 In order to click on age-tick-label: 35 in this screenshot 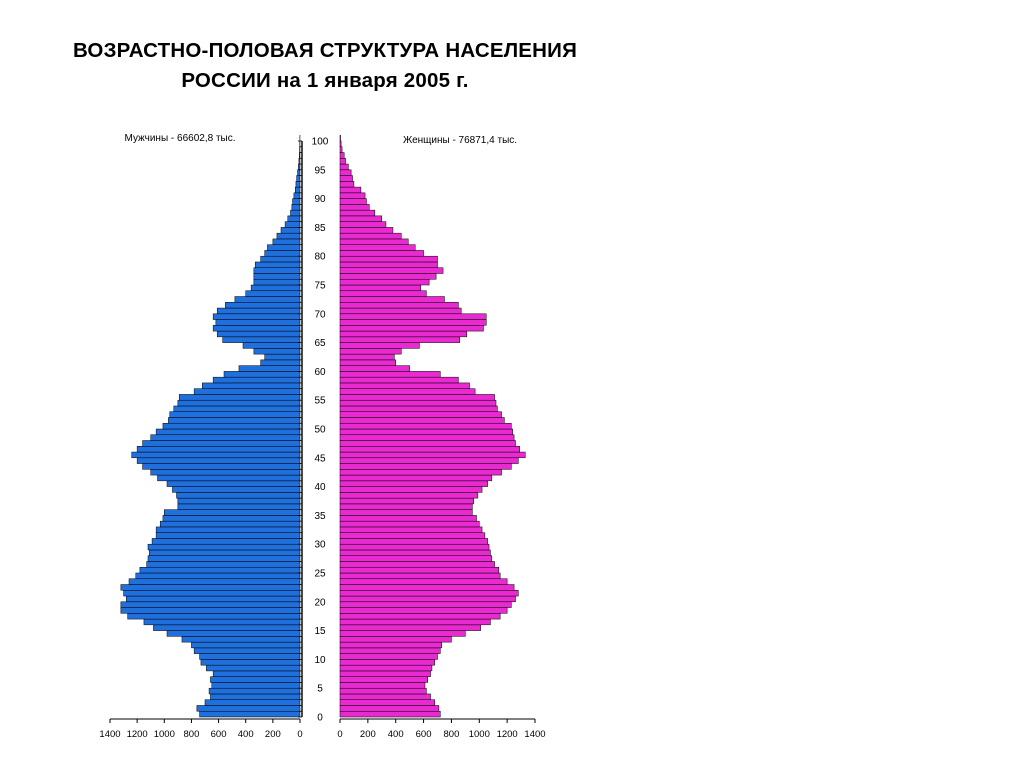, I will do `click(320, 516)`.